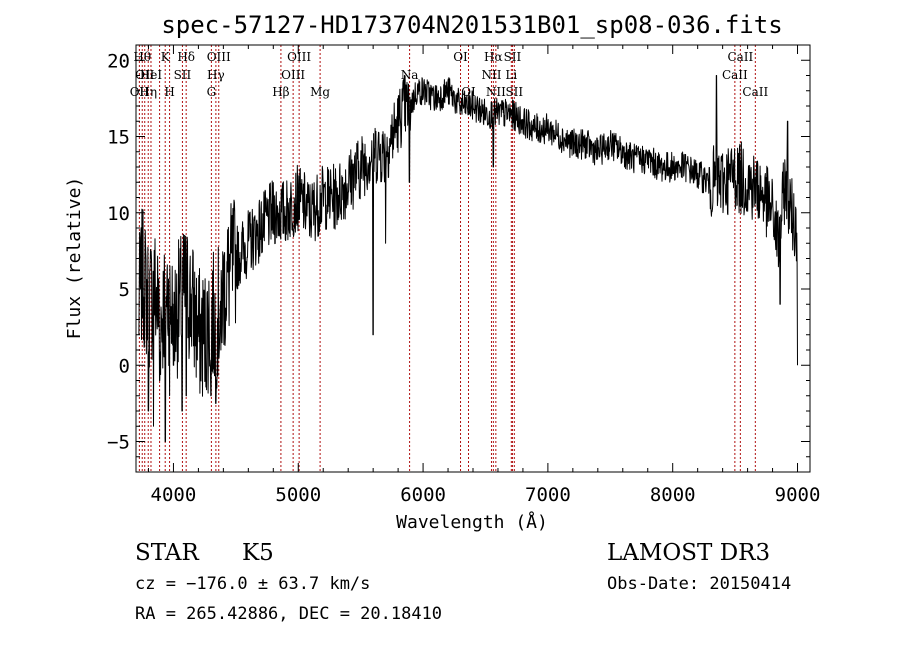 The image size is (900, 649). I want to click on y-tick-label: 10, so click(118, 214).